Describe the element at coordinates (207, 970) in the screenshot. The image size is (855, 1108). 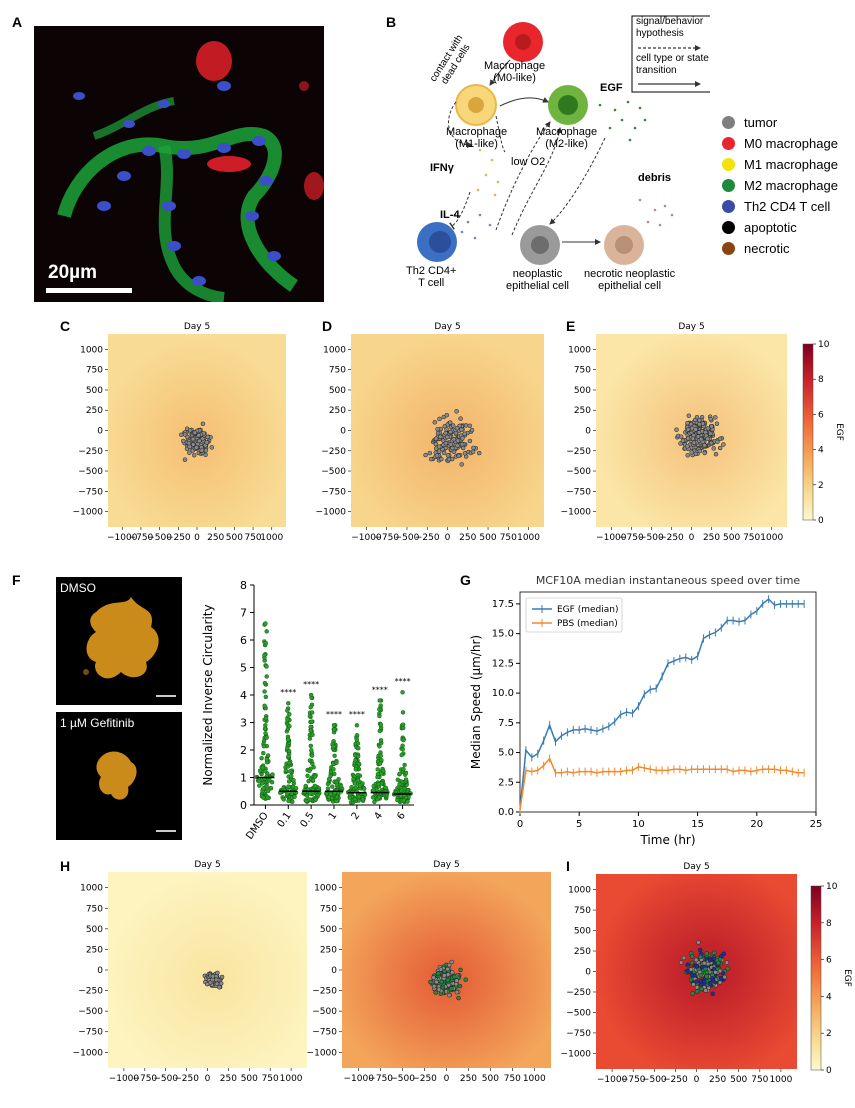
I see `spatial-heatmap` at that location.